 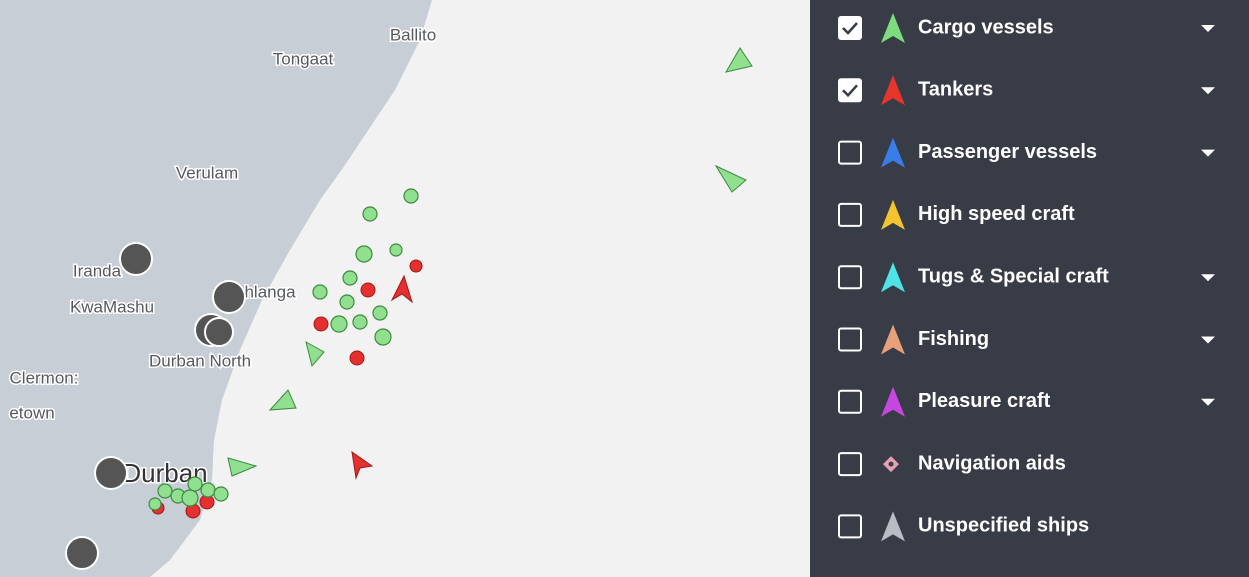 I want to click on place-label: Iranda, so click(x=97, y=270).